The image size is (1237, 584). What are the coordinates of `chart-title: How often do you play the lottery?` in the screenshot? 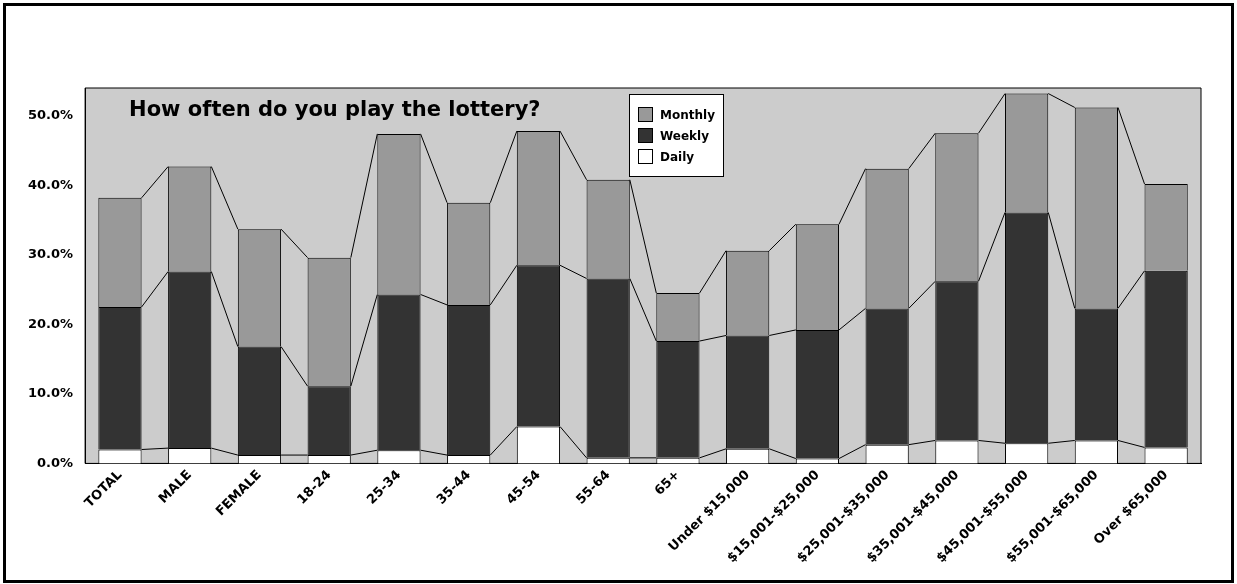 It's located at (335, 108).